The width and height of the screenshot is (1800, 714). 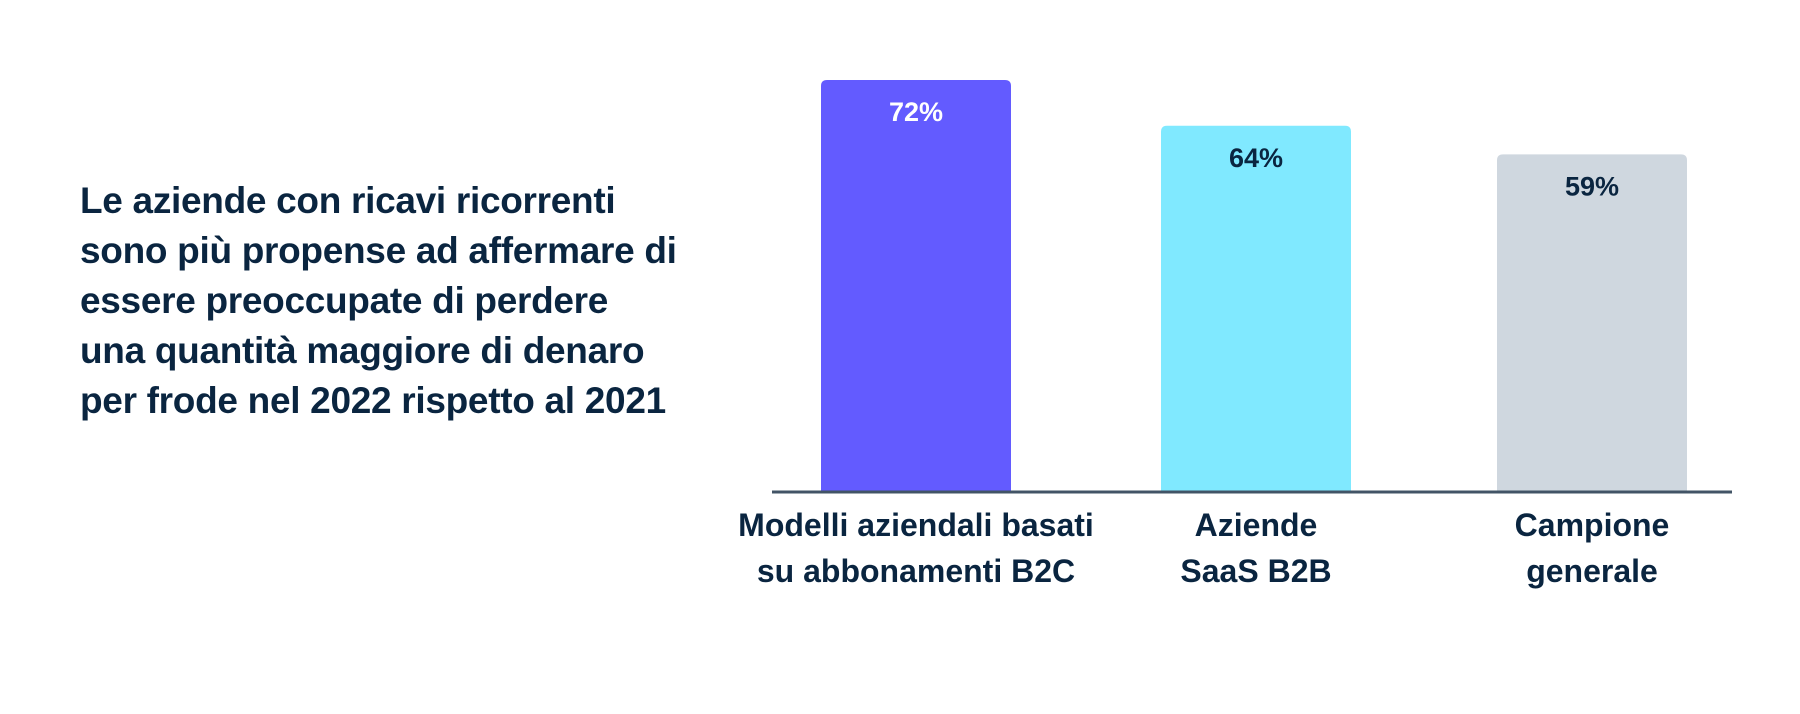 What do you see at coordinates (1255, 571) in the screenshot?
I see `category-label-line: SaaS B2B` at bounding box center [1255, 571].